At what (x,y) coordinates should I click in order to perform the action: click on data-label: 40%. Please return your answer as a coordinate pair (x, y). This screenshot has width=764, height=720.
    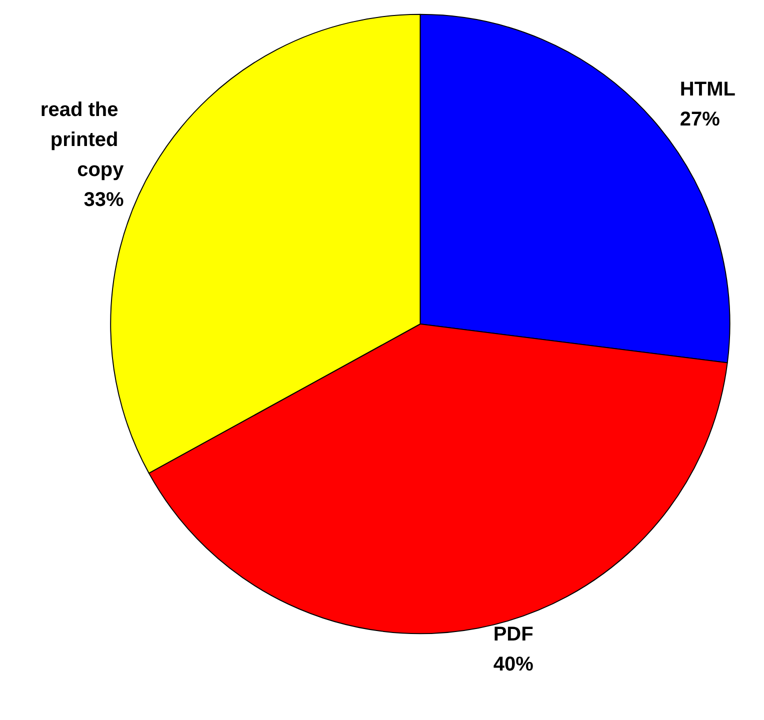
    Looking at the image, I should click on (513, 665).